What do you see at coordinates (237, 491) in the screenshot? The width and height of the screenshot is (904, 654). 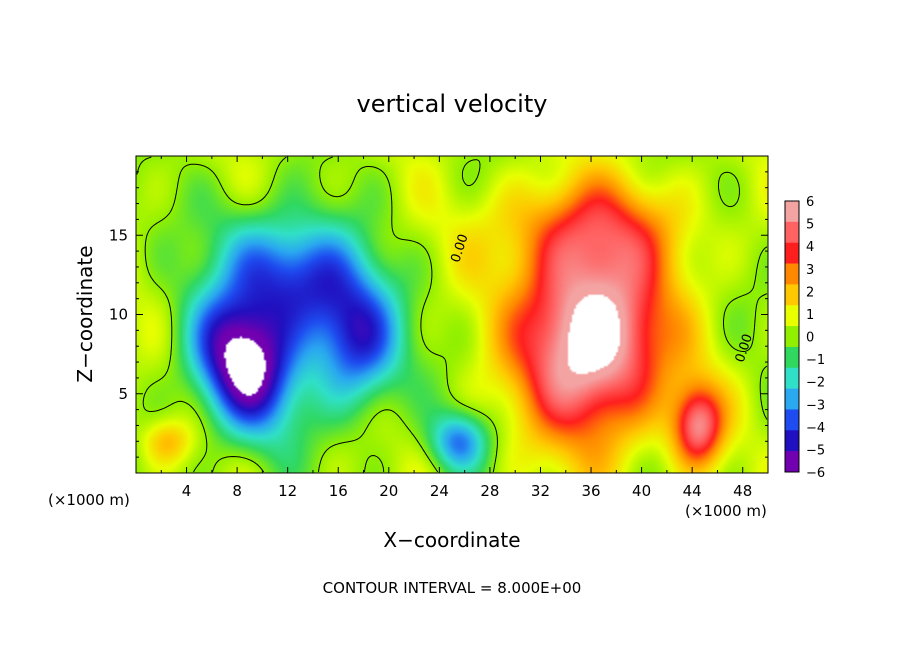 I see `x-tick-label-8: 8` at bounding box center [237, 491].